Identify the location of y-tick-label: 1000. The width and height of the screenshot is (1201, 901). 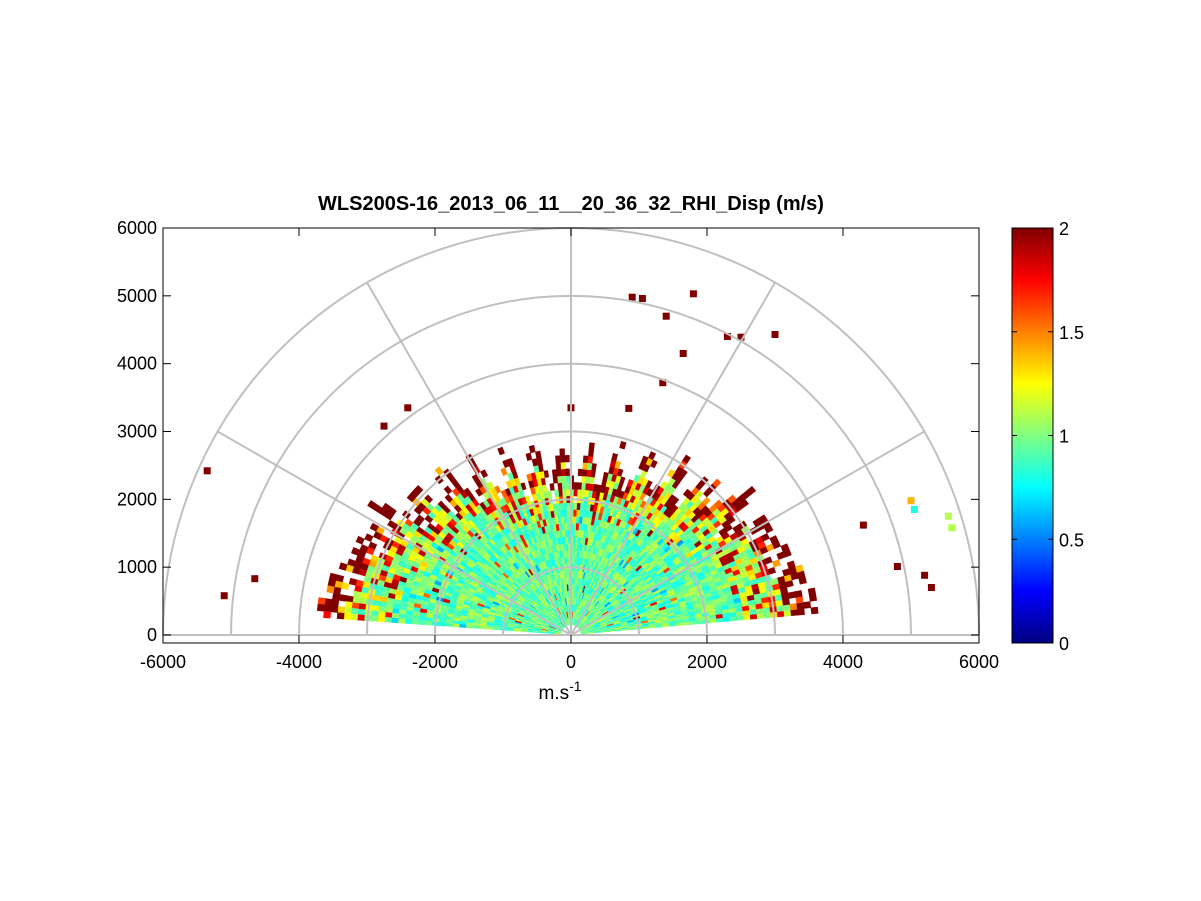
(137, 567).